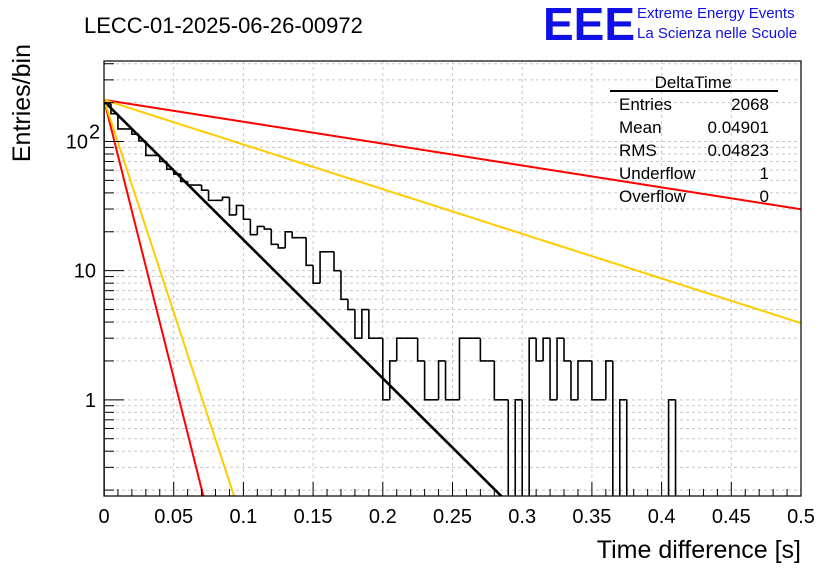 This screenshot has height=572, width=836. I want to click on x-tick-label: 0.45, so click(731, 517).